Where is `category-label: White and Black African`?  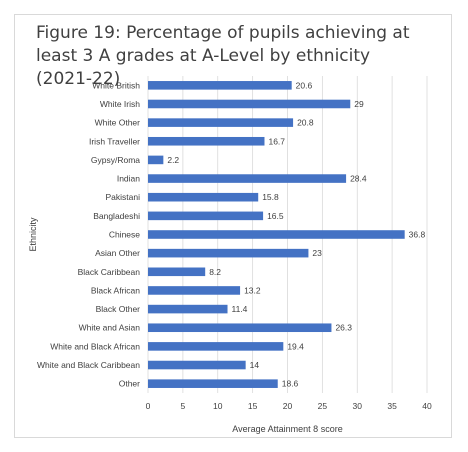
category-label: White and Black African is located at coordinates (95, 346).